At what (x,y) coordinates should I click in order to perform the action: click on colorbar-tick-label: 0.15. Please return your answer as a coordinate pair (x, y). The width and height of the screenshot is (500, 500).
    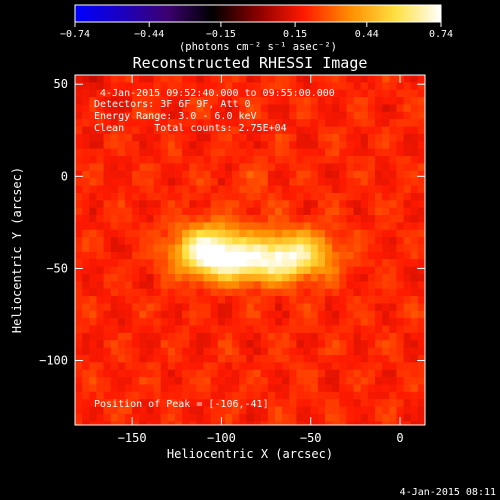
    Looking at the image, I should click on (295, 34).